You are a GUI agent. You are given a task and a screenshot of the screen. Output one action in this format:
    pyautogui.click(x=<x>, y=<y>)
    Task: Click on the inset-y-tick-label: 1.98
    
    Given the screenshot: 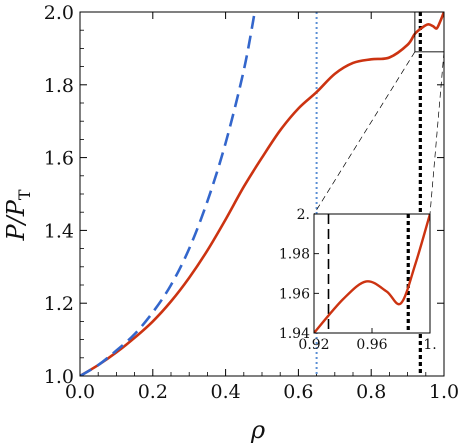 What is the action you would take?
    pyautogui.click(x=294, y=255)
    